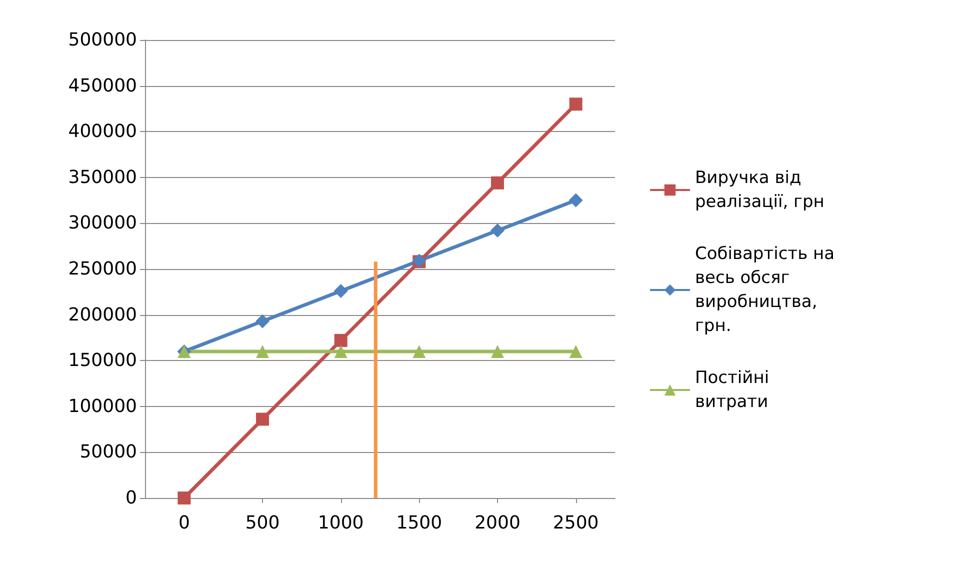  What do you see at coordinates (184, 523) in the screenshot?
I see `x-tick-label: 0` at bounding box center [184, 523].